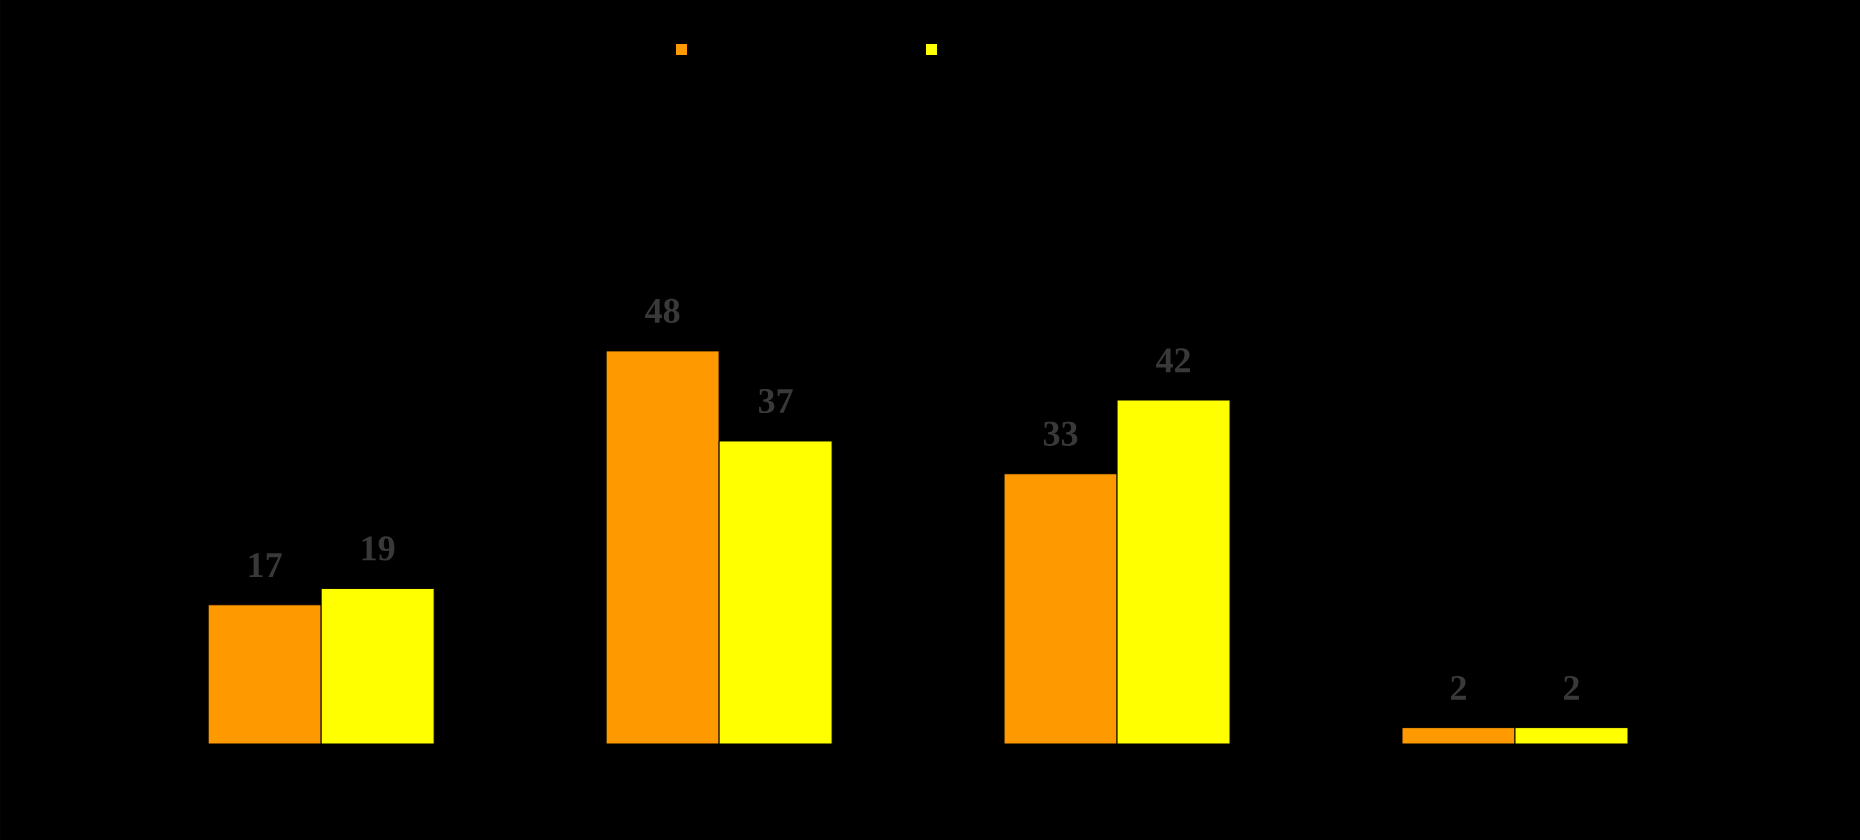  What do you see at coordinates (775, 401) in the screenshot?
I see `data-label: 37` at bounding box center [775, 401].